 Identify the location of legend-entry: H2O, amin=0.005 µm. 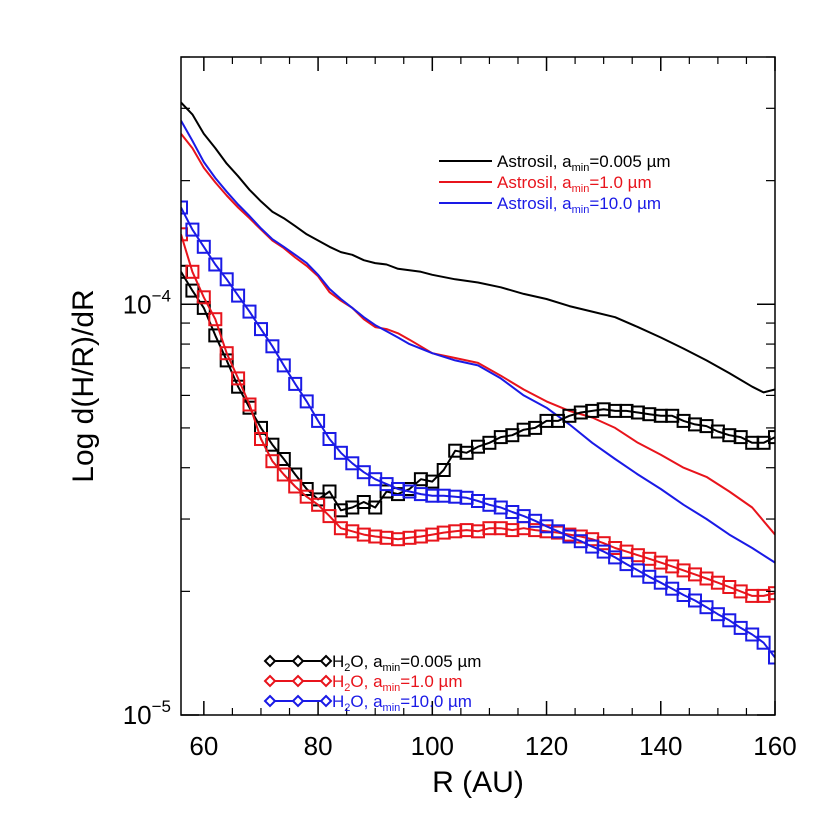
(372, 663).